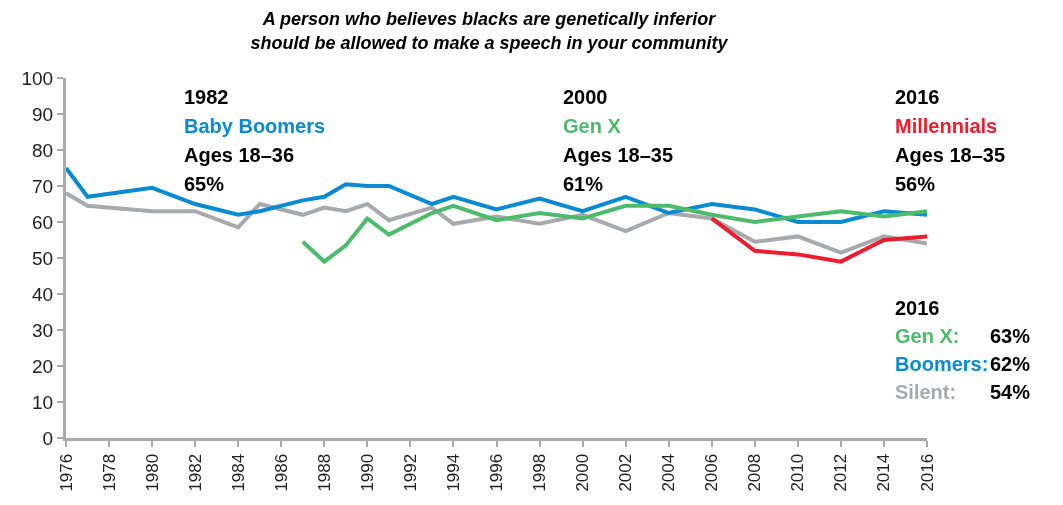 The image size is (1063, 505). What do you see at coordinates (884, 472) in the screenshot?
I see `x-tick-label: 2014` at bounding box center [884, 472].